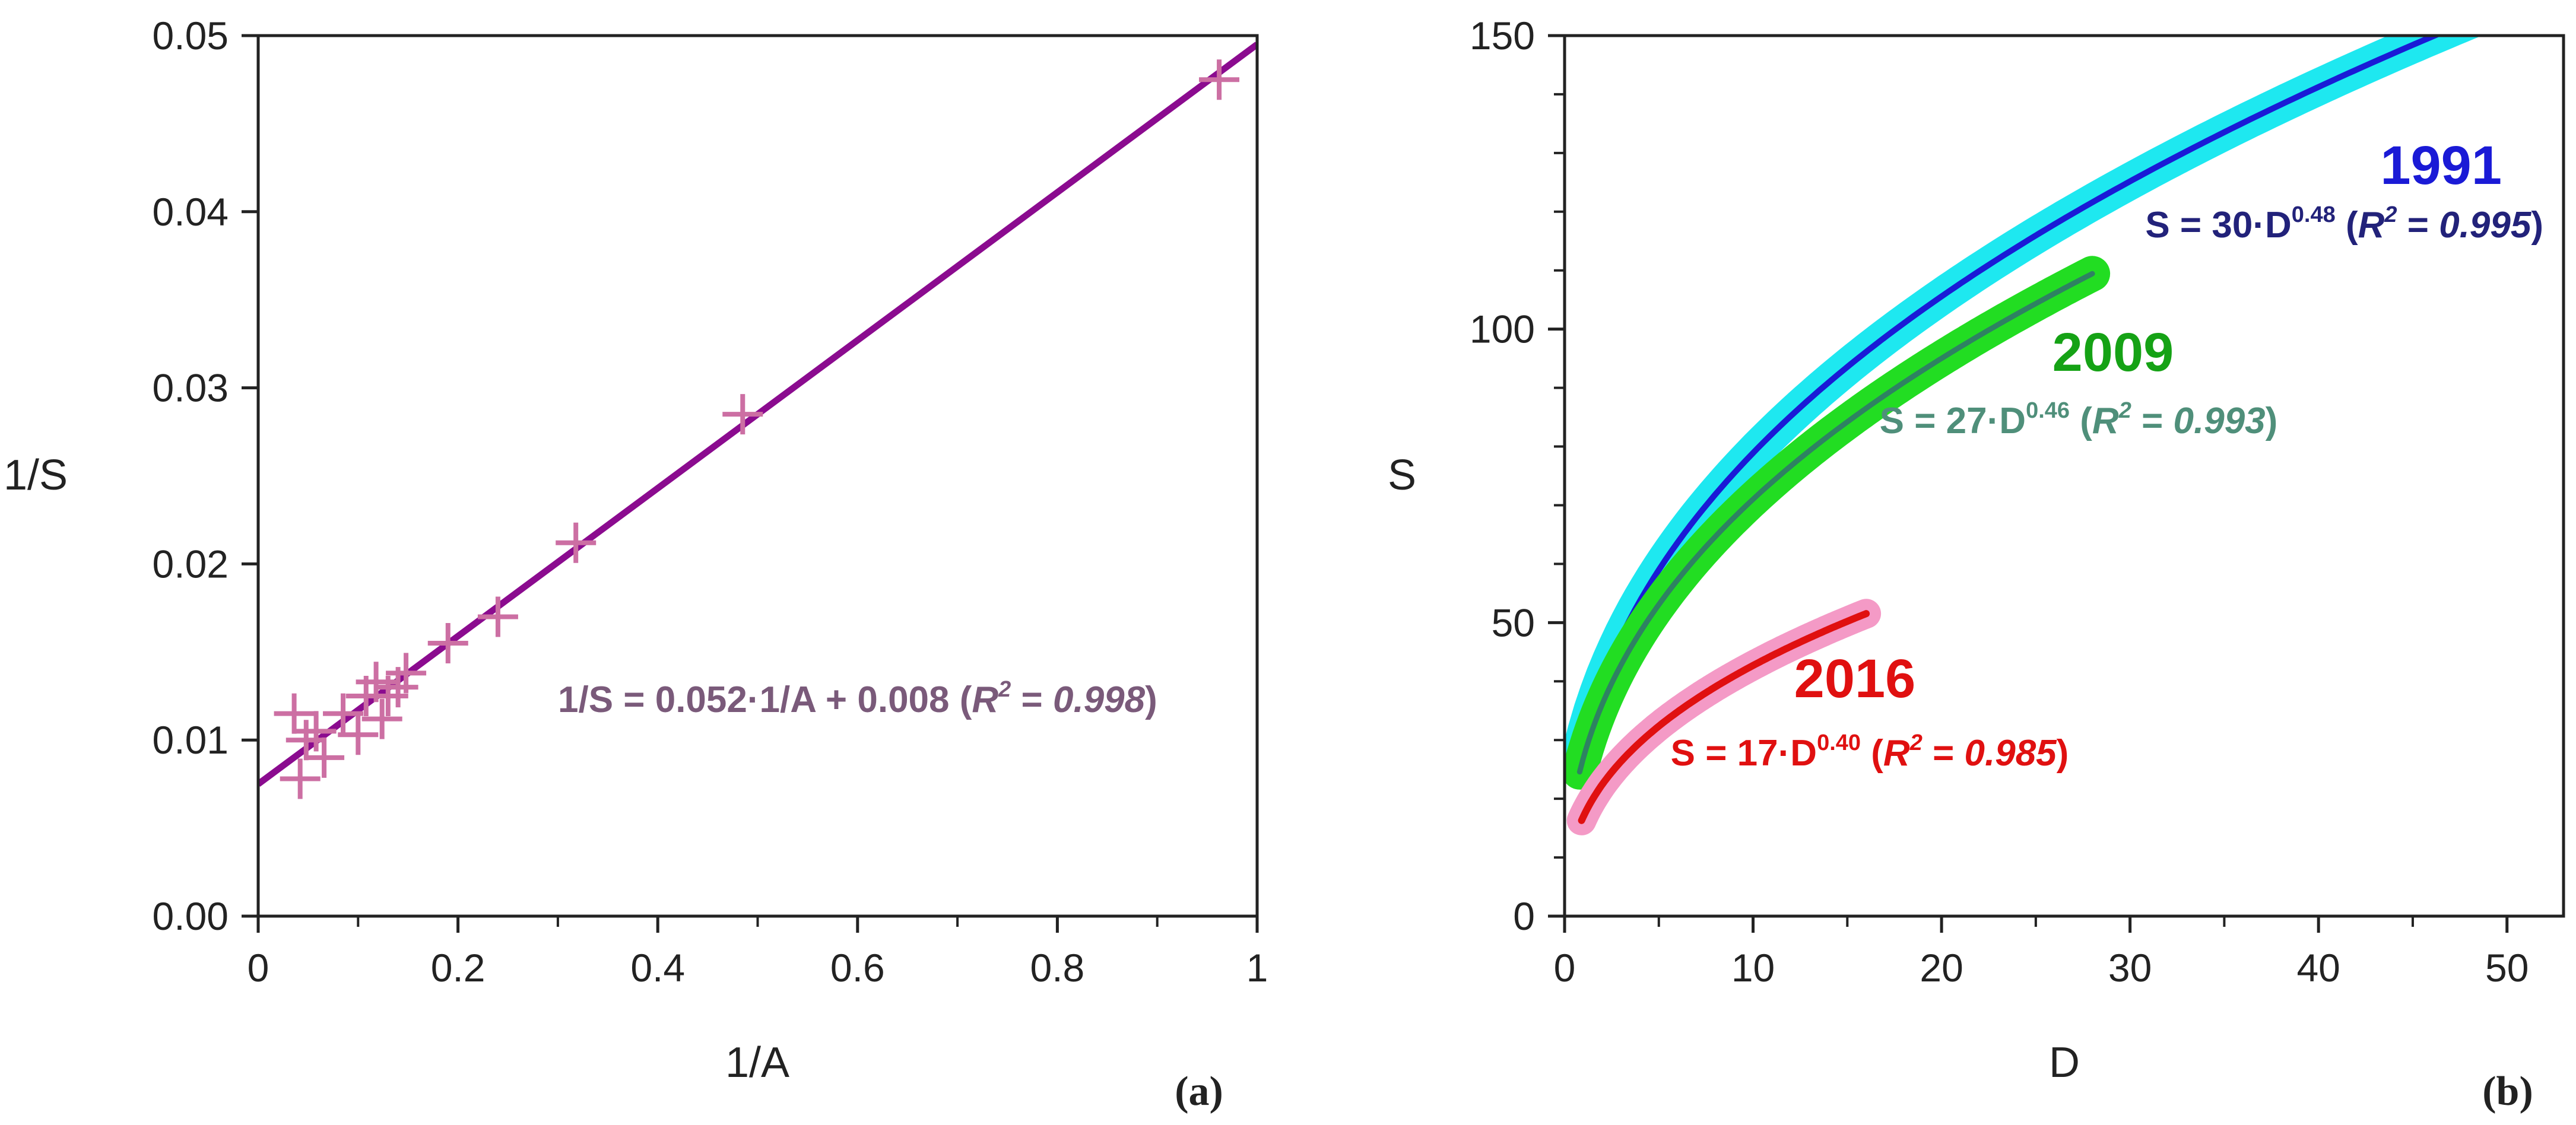 Image resolution: width=2576 pixels, height=1125 pixels. What do you see at coordinates (857, 968) in the screenshot?
I see `panel-a-x-tick-label: 0.6` at bounding box center [857, 968].